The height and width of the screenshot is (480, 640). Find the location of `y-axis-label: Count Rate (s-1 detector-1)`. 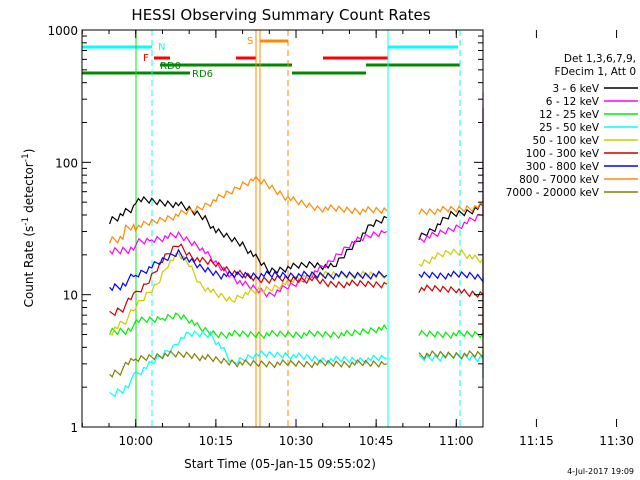

y-axis-label: Count Rate (s-1 detector-1) is located at coordinates (28, 228).